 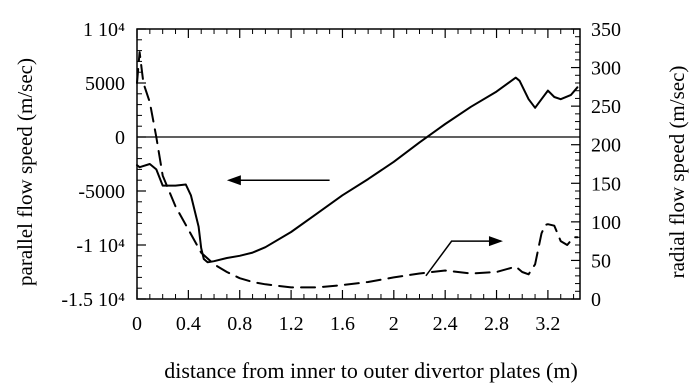 I want to click on y-right-tick-label: 0, so click(x=596, y=300).